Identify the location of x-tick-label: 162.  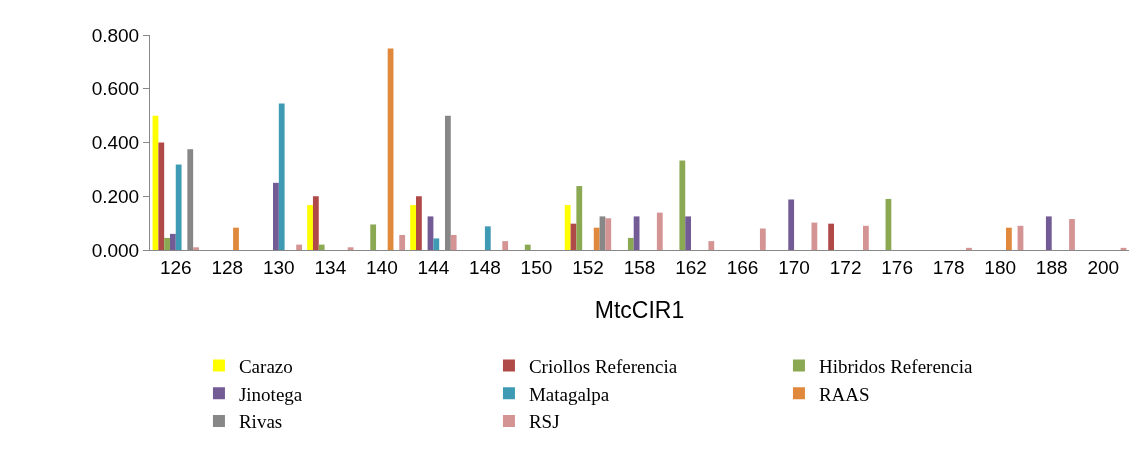
(691, 267).